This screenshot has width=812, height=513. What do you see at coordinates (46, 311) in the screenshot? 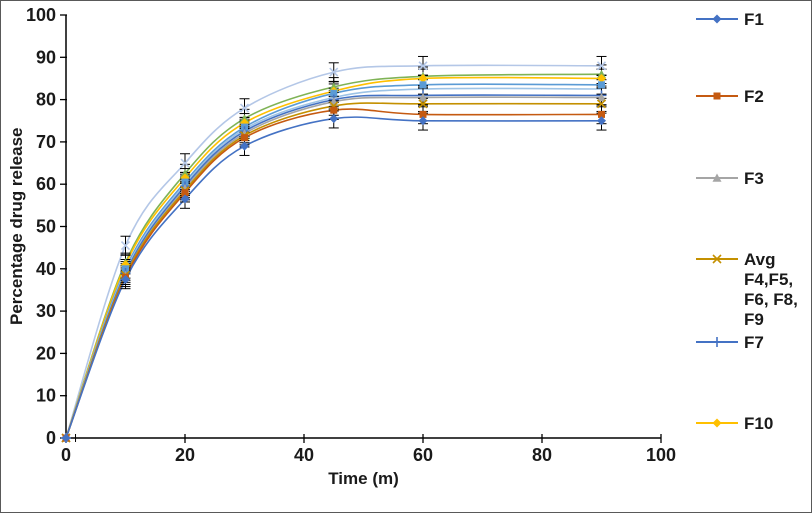
I see `y-tick-label: 30` at bounding box center [46, 311].